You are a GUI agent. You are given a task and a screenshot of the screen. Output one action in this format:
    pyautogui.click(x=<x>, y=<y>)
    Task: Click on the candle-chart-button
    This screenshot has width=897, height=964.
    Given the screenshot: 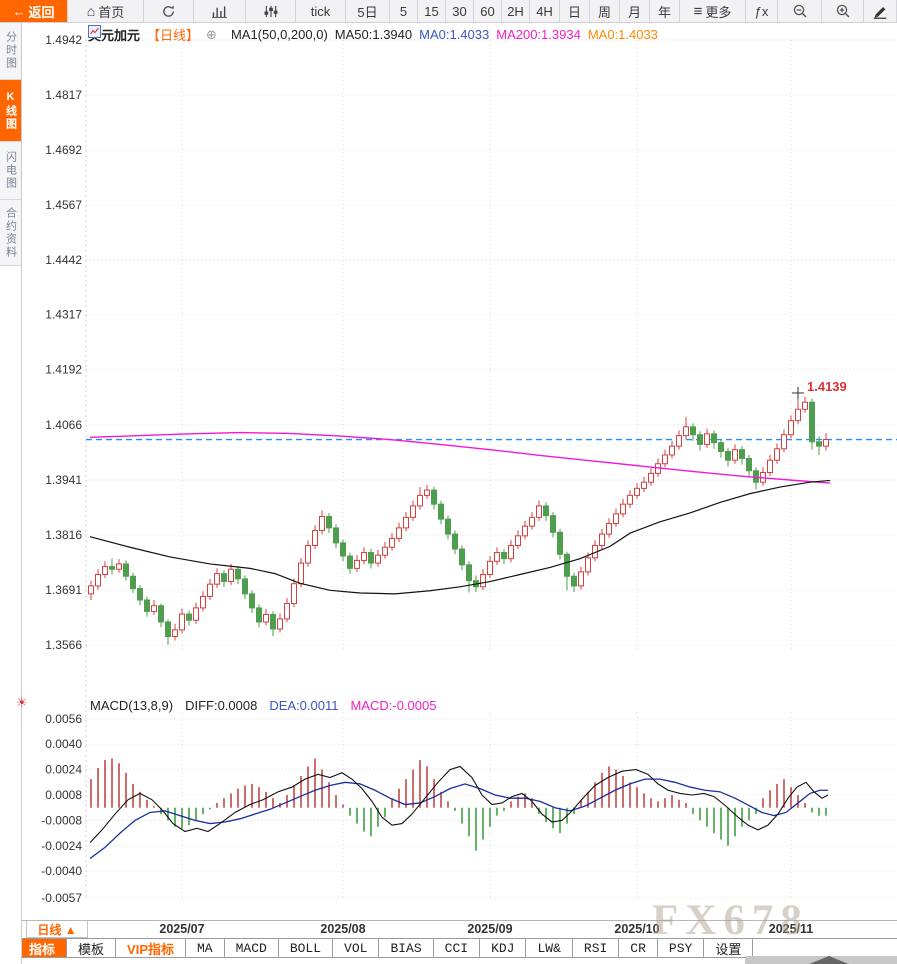 What is the action you would take?
    pyautogui.click(x=271, y=11)
    